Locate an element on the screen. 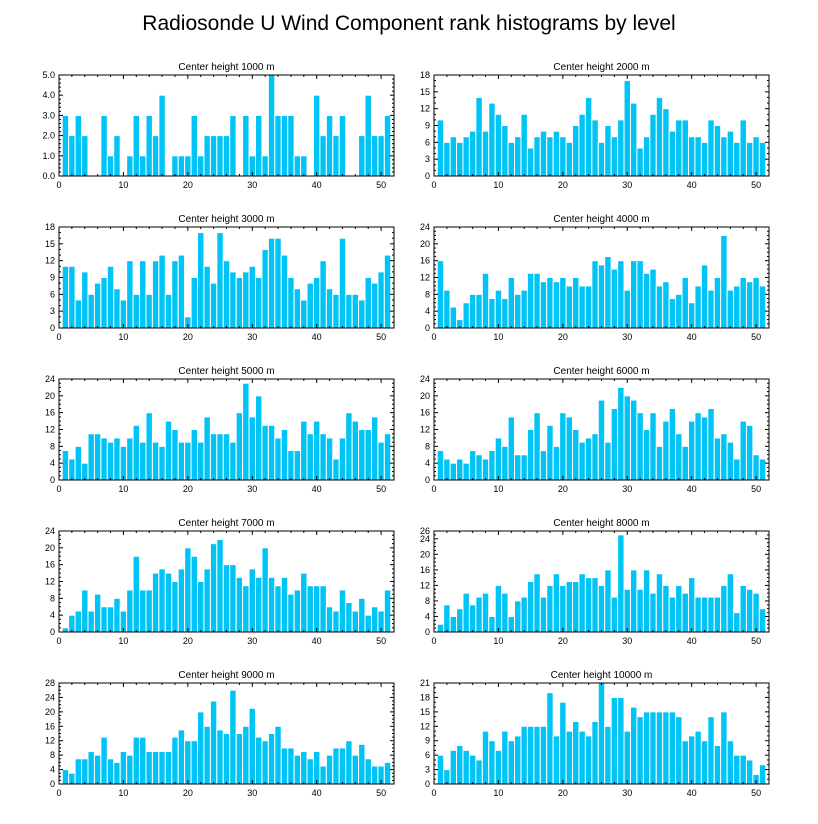 Image resolution: width=818 pixels, height=824 pixels. y-tick-label: 6 is located at coordinates (52, 294).